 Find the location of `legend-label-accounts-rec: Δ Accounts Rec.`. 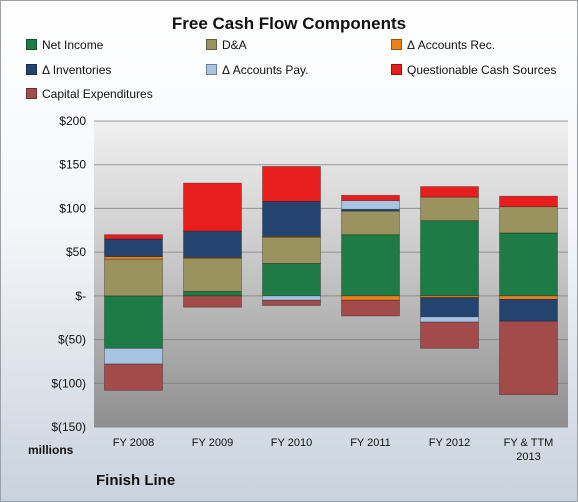

legend-label-accounts-rec: Δ Accounts Rec. is located at coordinates (451, 45).